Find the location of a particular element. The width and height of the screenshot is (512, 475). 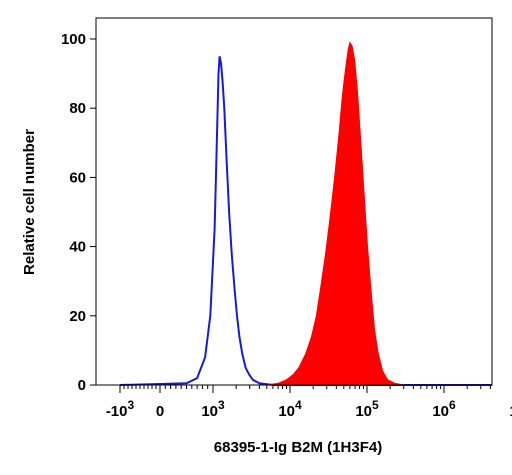

x-axis-label: 68395-1-Ig B2M (1H3F4) is located at coordinates (298, 447).